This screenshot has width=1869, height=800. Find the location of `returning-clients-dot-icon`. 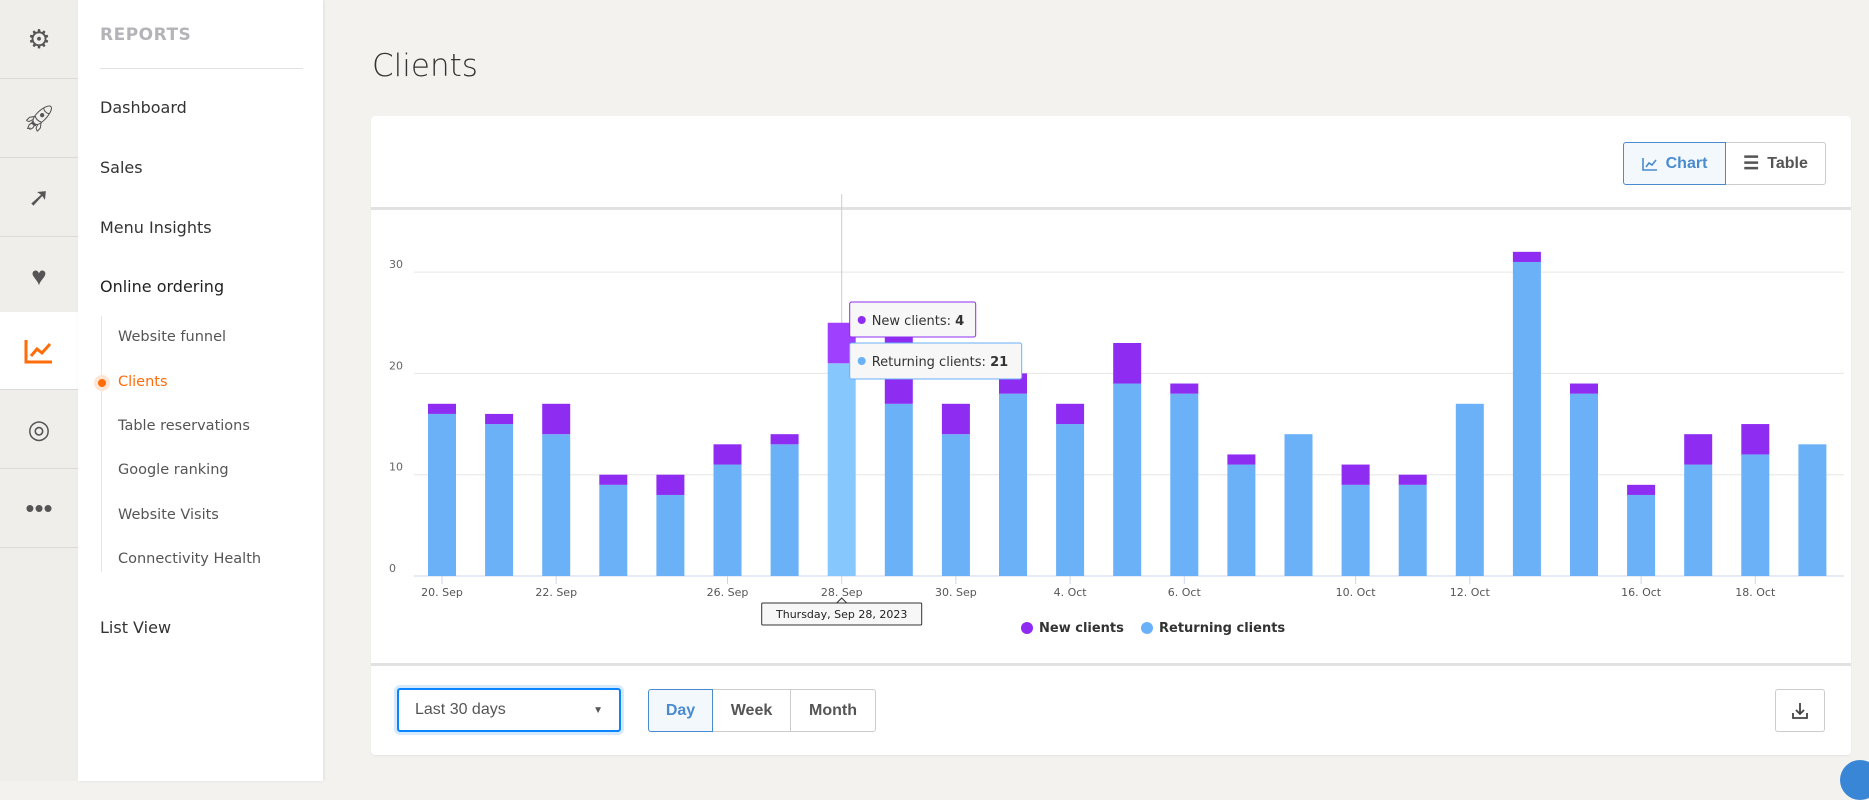

returning-clients-dot-icon is located at coordinates (861, 361).